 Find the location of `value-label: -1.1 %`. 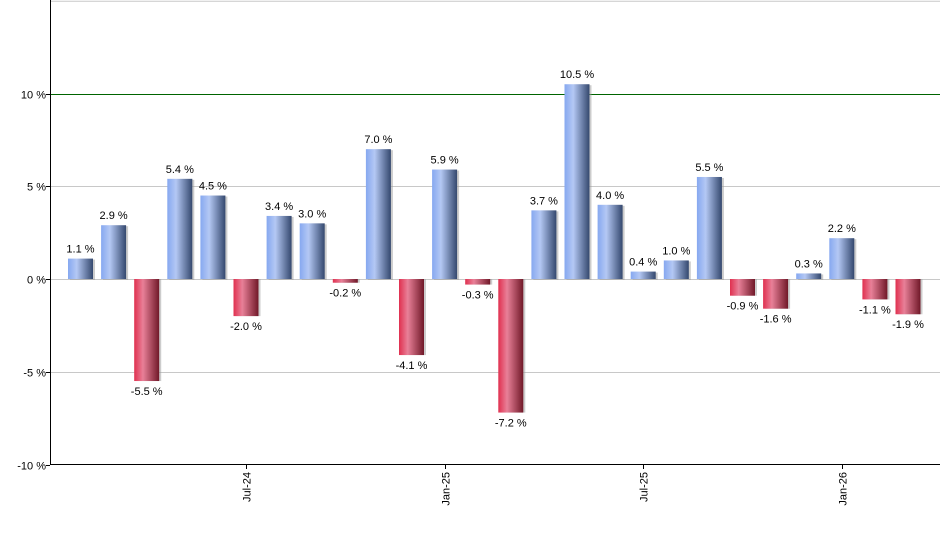

value-label: -1.1 % is located at coordinates (875, 310).